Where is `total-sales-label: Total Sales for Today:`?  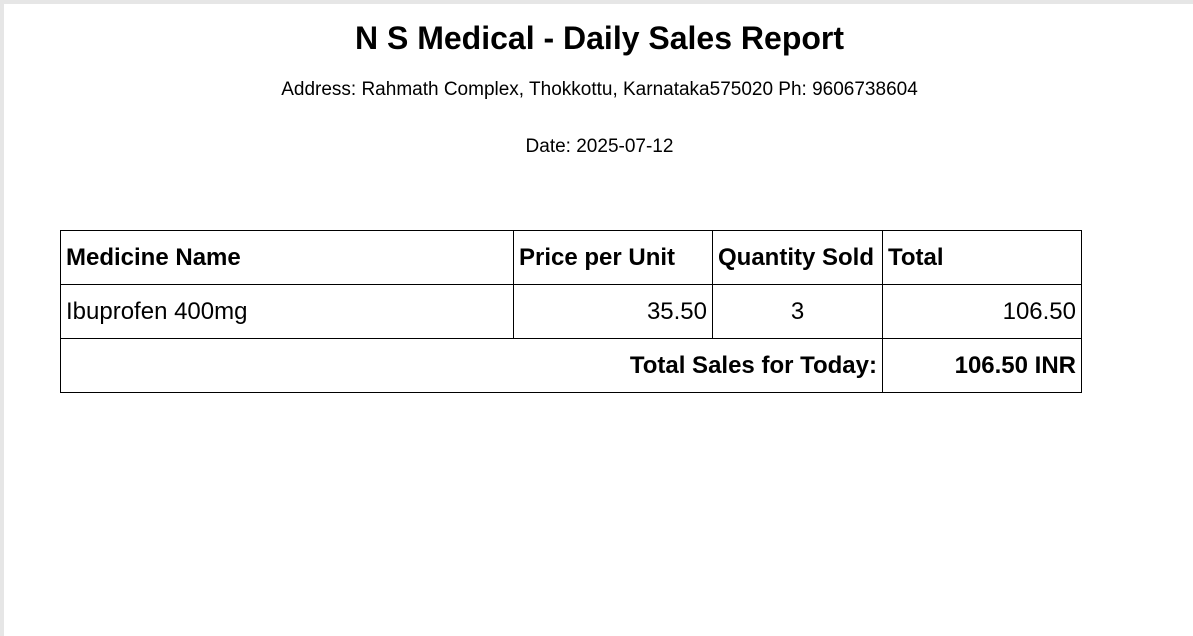
total-sales-label: Total Sales for Today: is located at coordinates (471, 365).